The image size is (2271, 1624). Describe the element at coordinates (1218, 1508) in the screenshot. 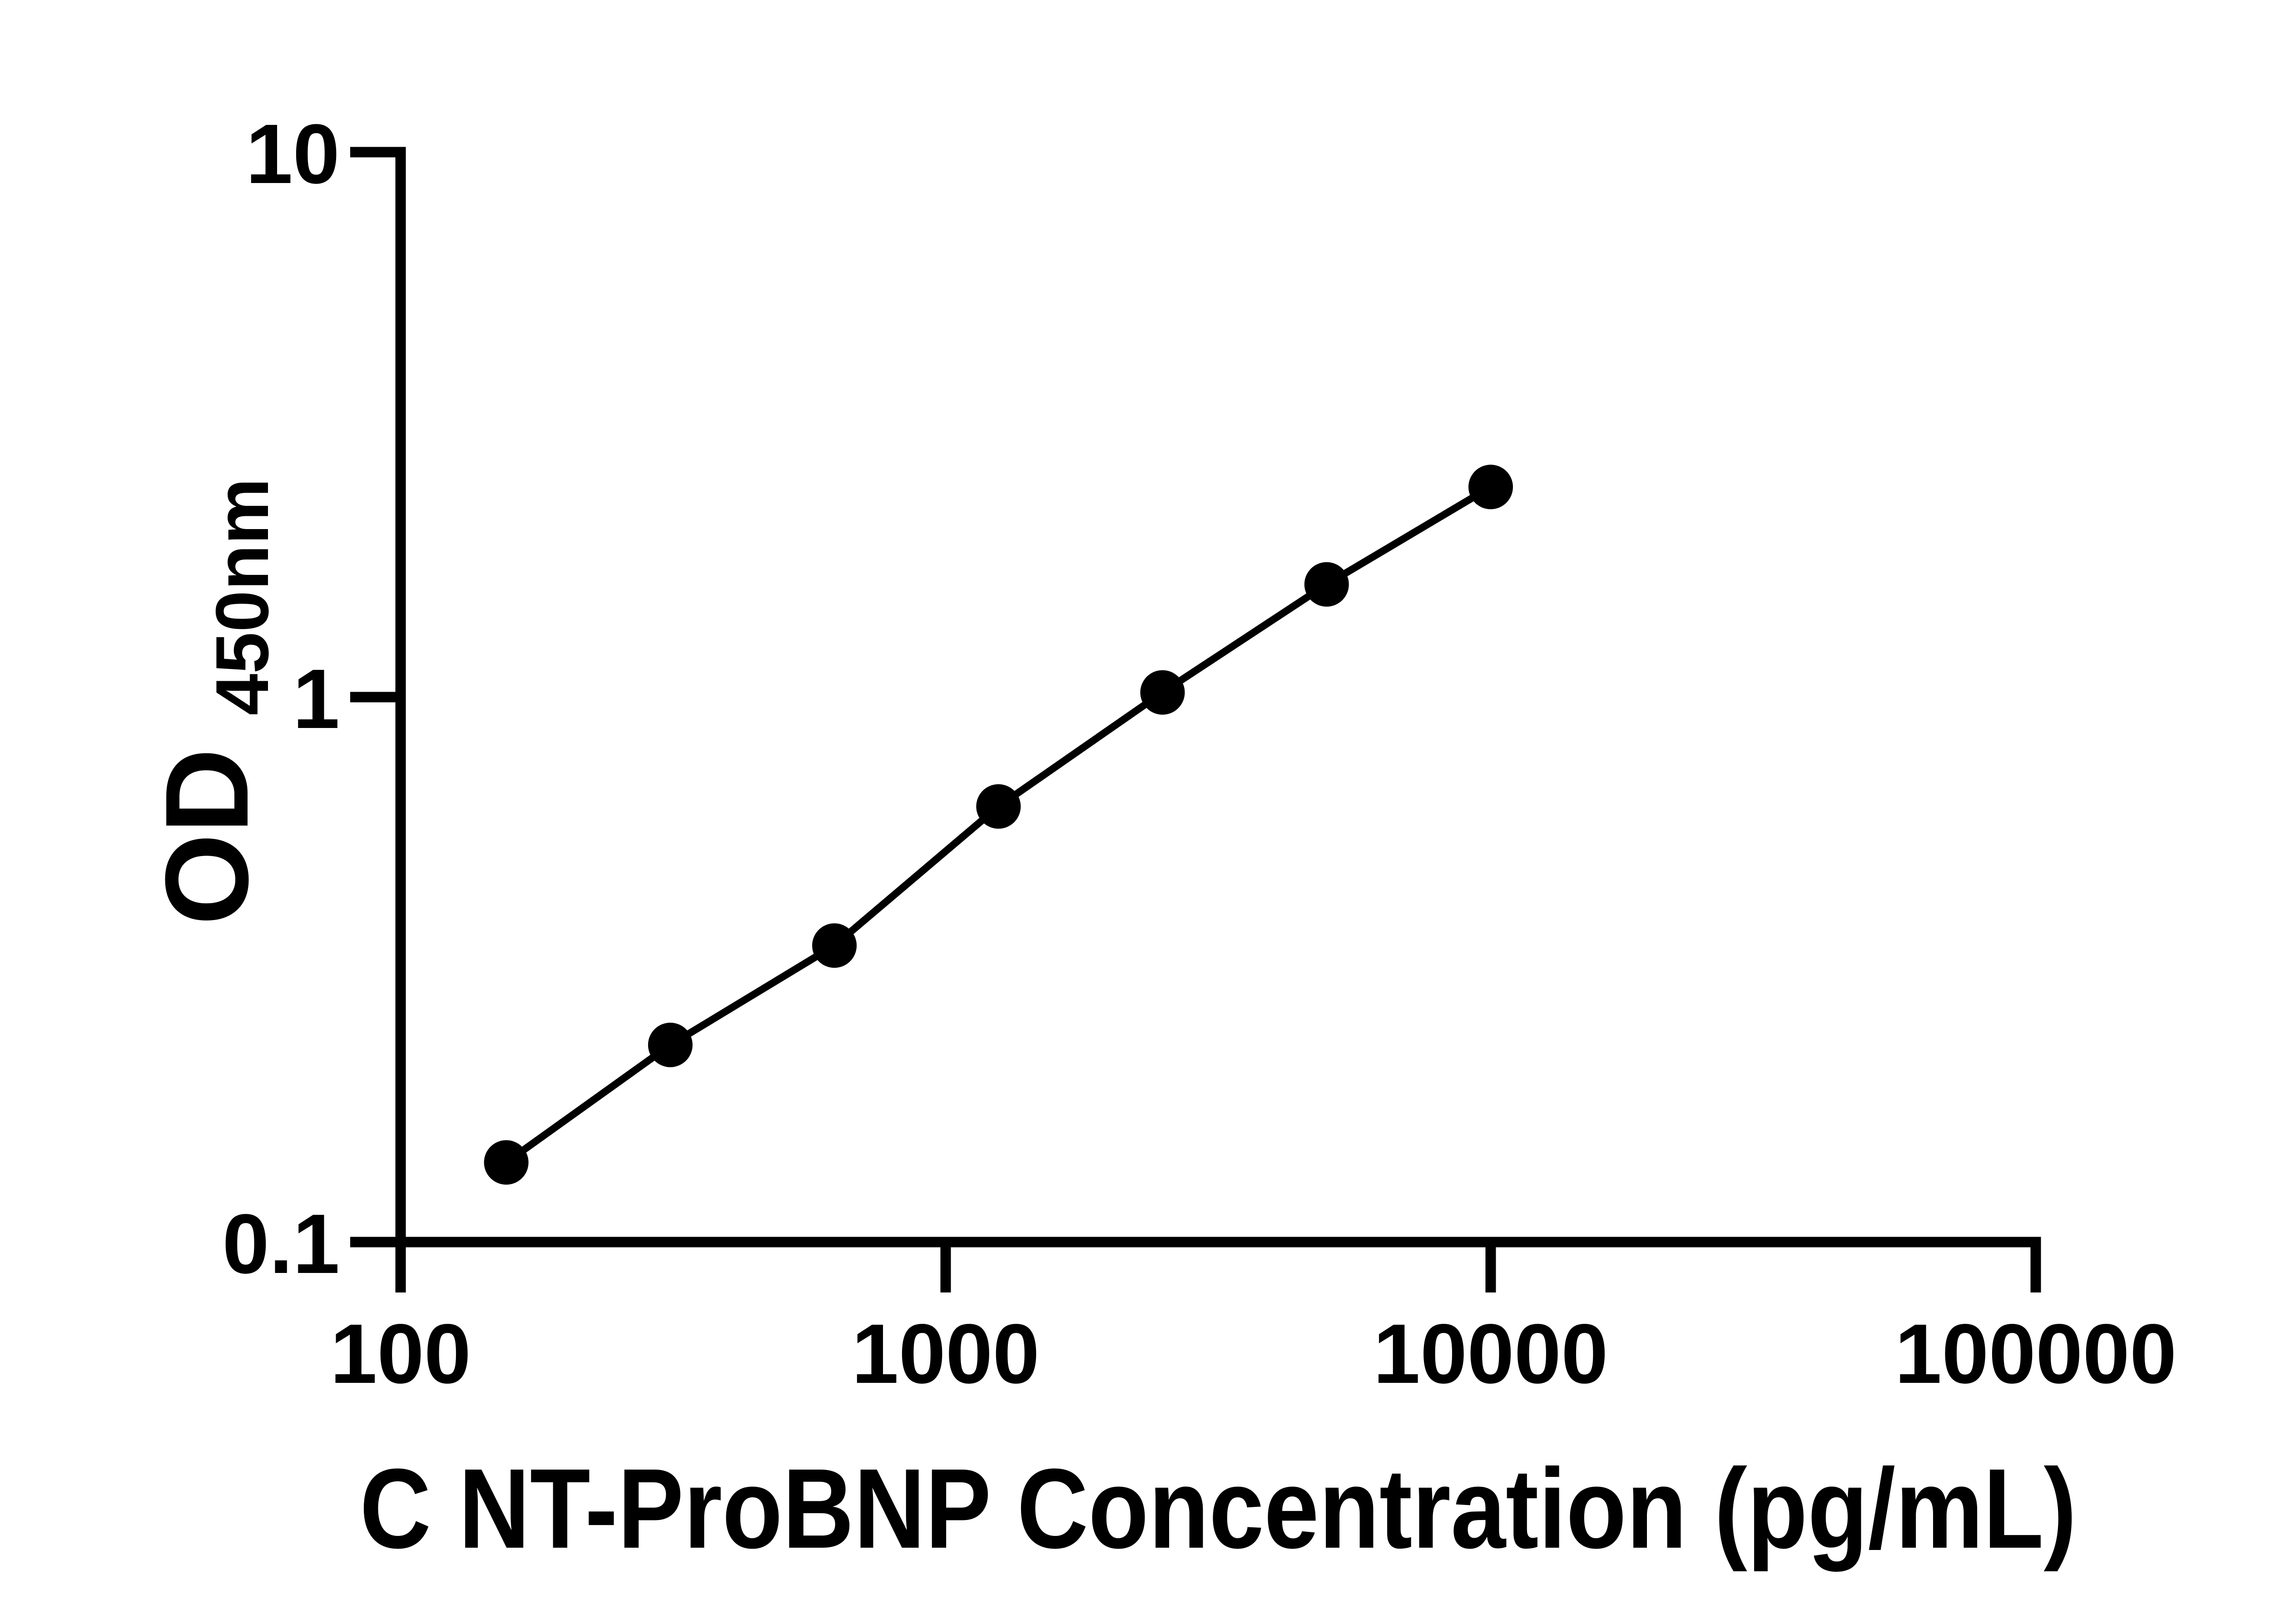

I see `x-axis-title: C NT-ProBNP Concentration (pg/mL)` at that location.